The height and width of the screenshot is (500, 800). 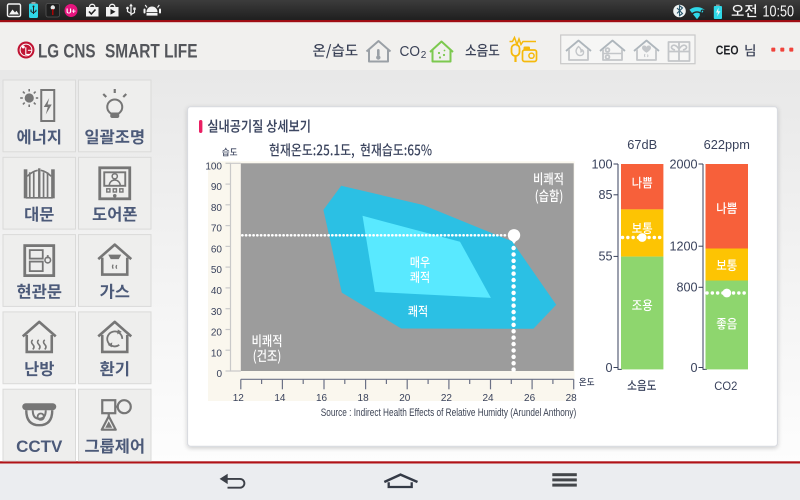 I want to click on svg-text: CO2, so click(x=725, y=386).